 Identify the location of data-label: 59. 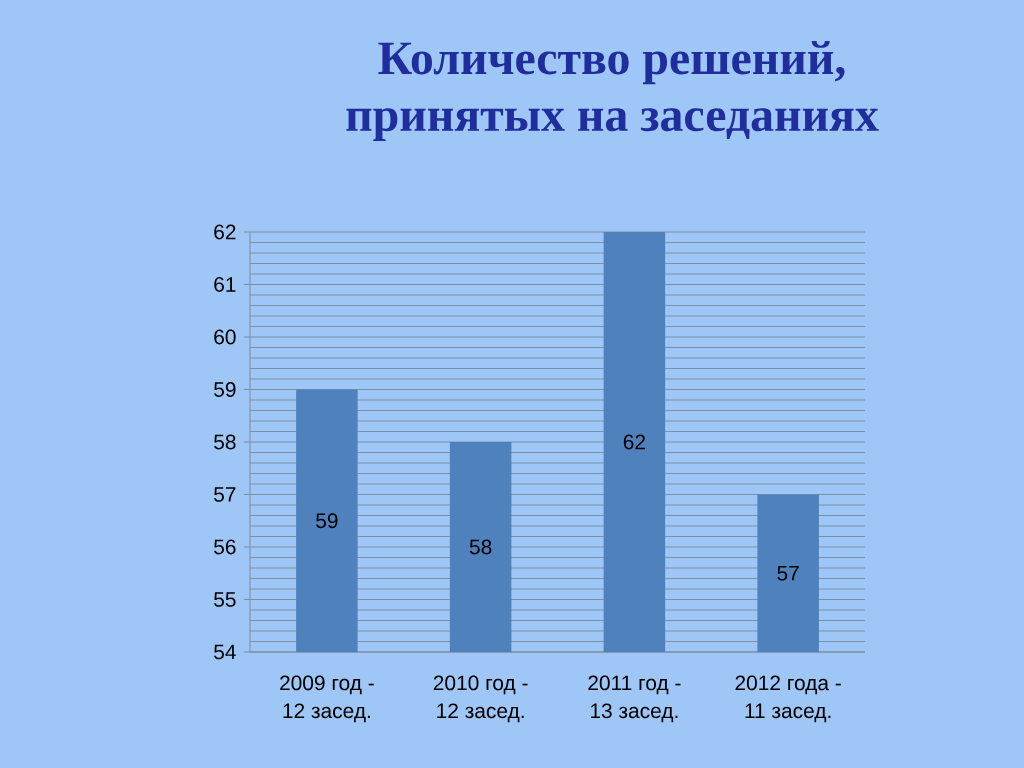
(327, 521).